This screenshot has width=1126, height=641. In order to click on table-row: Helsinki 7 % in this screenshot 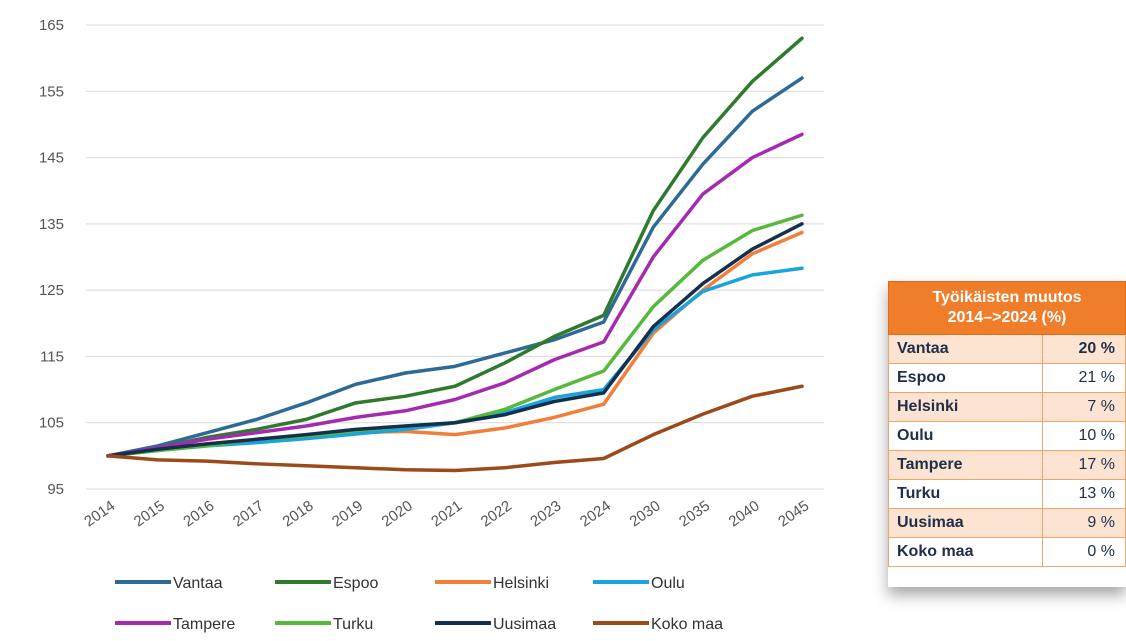, I will do `click(1007, 407)`.